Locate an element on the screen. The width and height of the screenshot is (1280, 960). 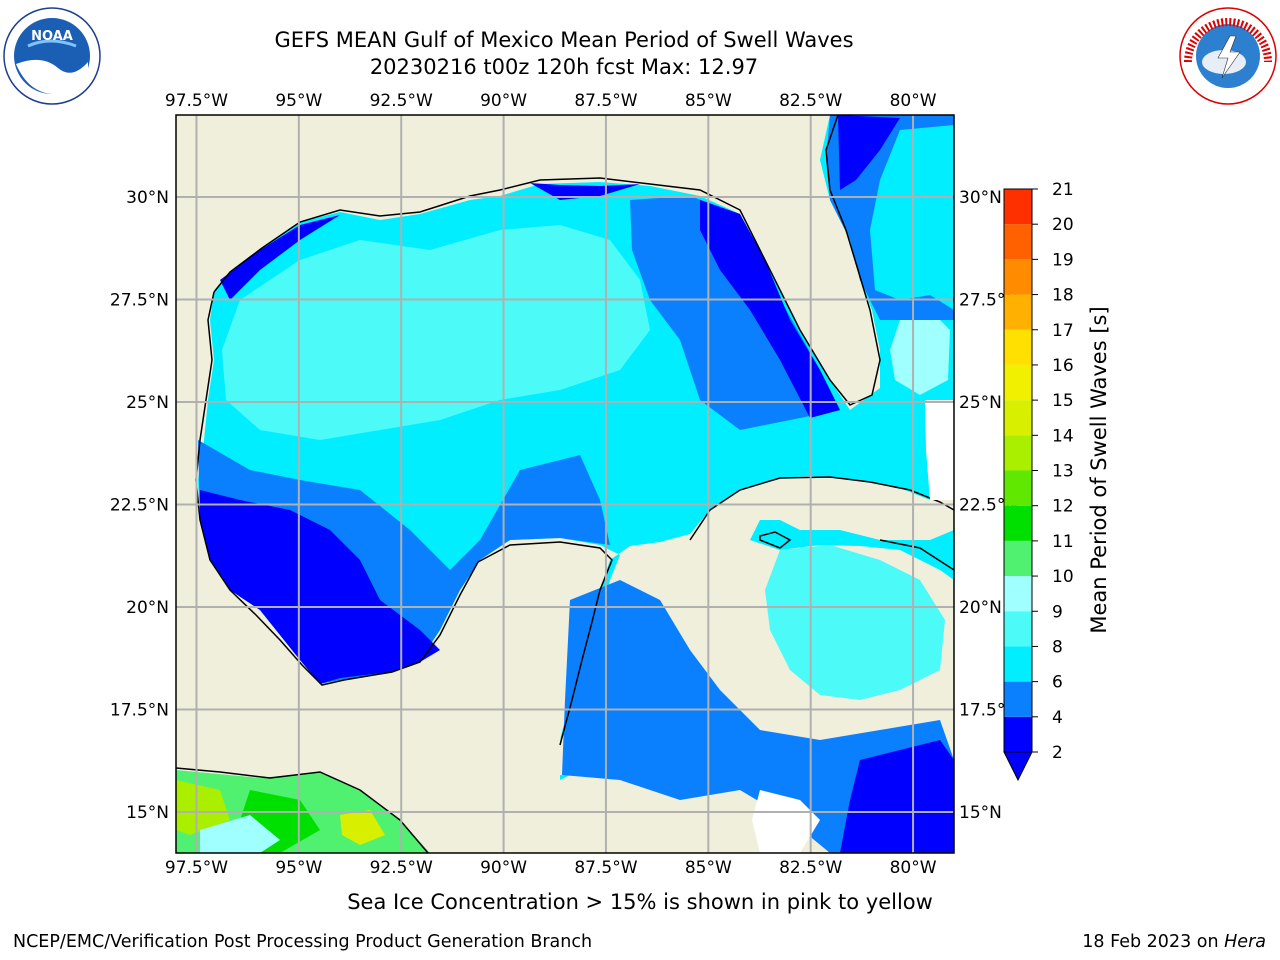
colorbar-tick-label: 17 is located at coordinates (1063, 331).